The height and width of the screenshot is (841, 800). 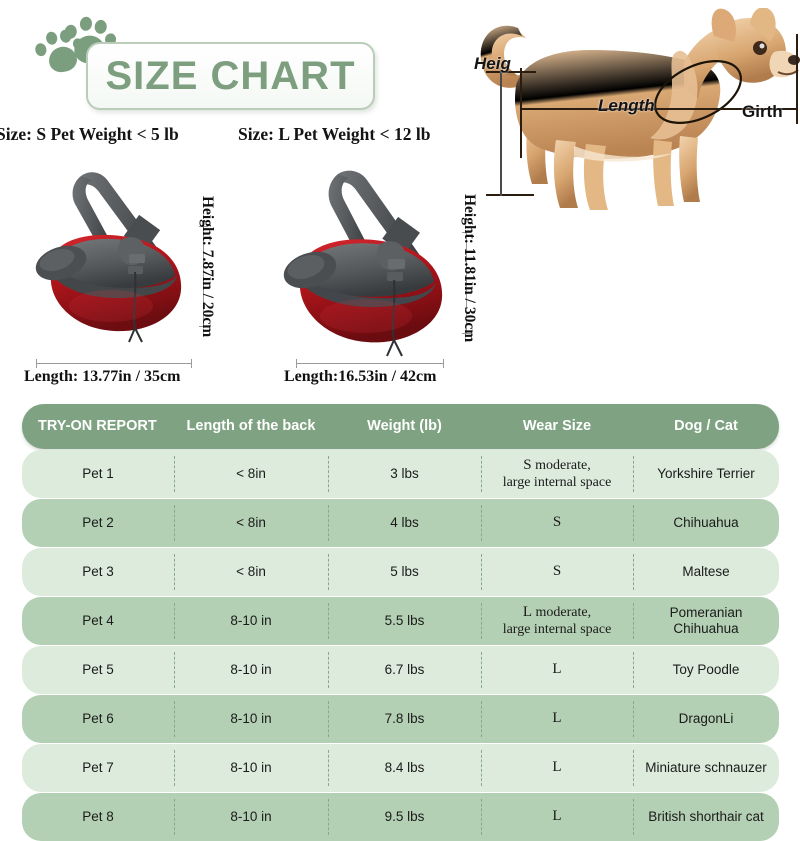 What do you see at coordinates (230, 76) in the screenshot?
I see `size-chart-title-box: SIZE CHART` at bounding box center [230, 76].